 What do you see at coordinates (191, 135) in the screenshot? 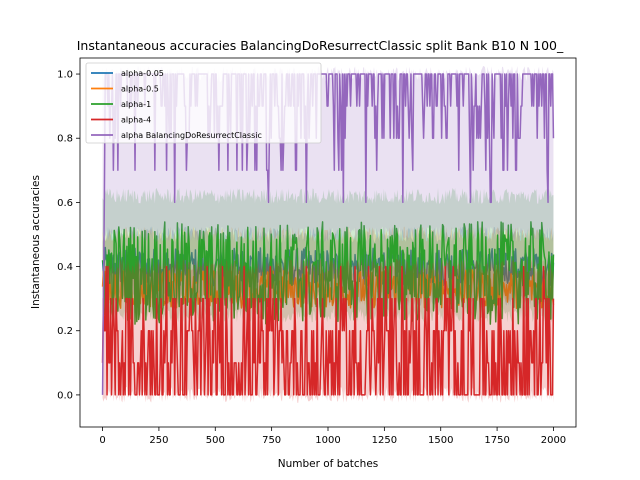
I see `legend-entry: alpha BalancingDoResurrectClassic` at bounding box center [191, 135].